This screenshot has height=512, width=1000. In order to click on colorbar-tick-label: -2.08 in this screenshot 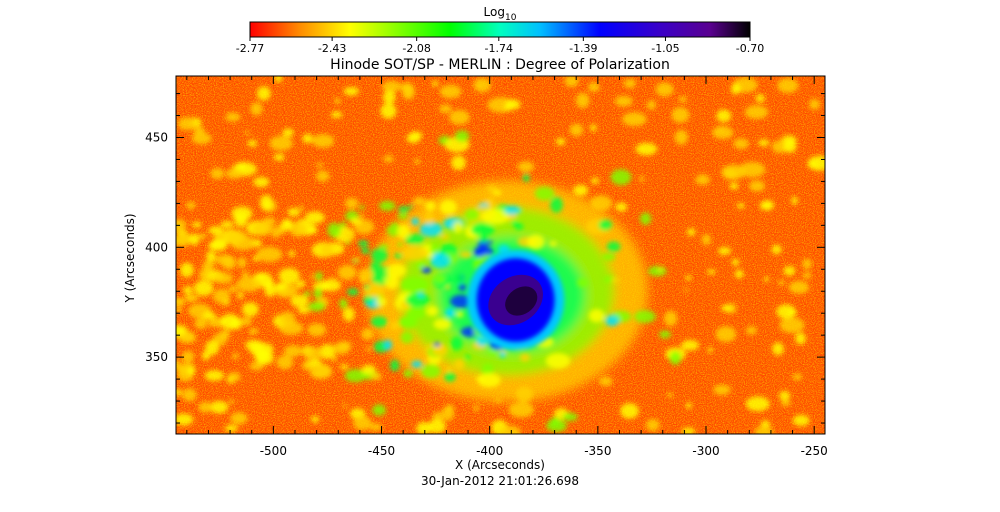, I will do `click(416, 48)`.